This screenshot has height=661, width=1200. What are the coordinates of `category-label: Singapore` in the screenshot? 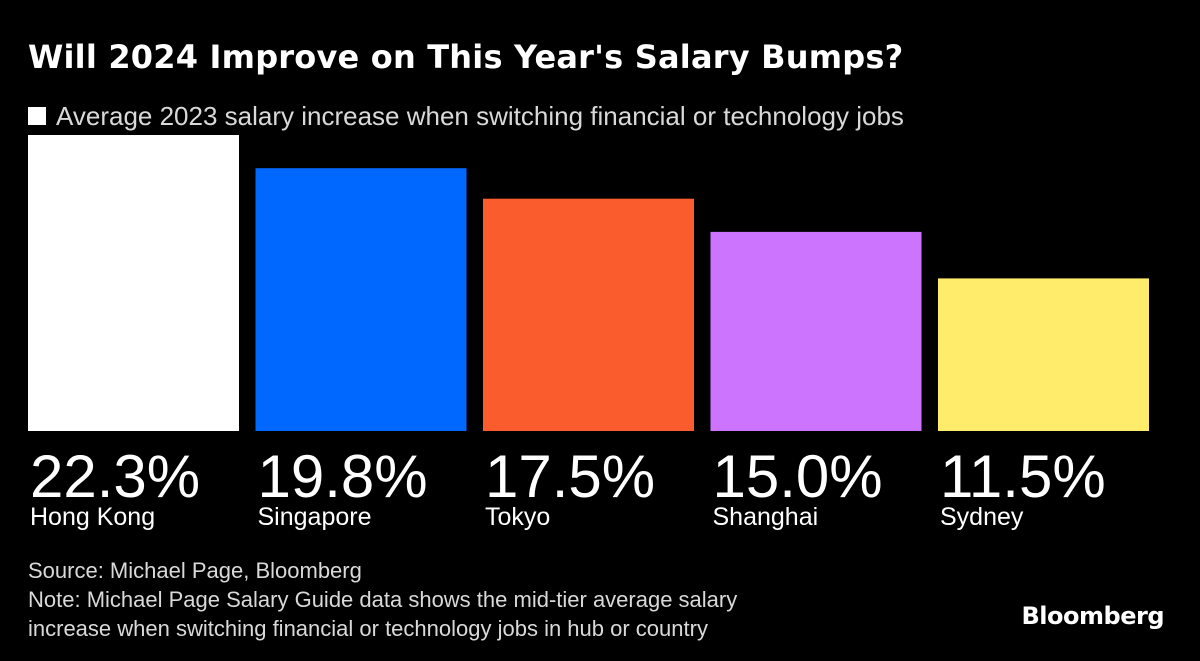 It's located at (315, 517).